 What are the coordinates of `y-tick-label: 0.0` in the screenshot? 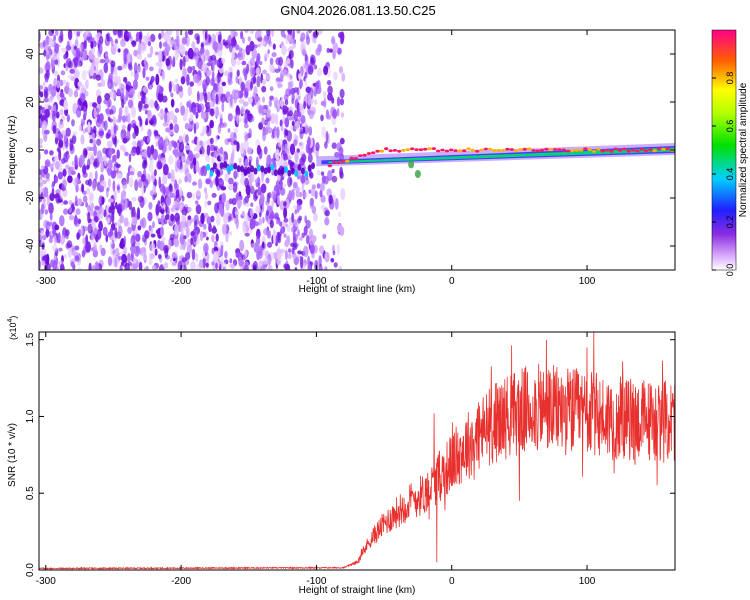 It's located at (30, 570).